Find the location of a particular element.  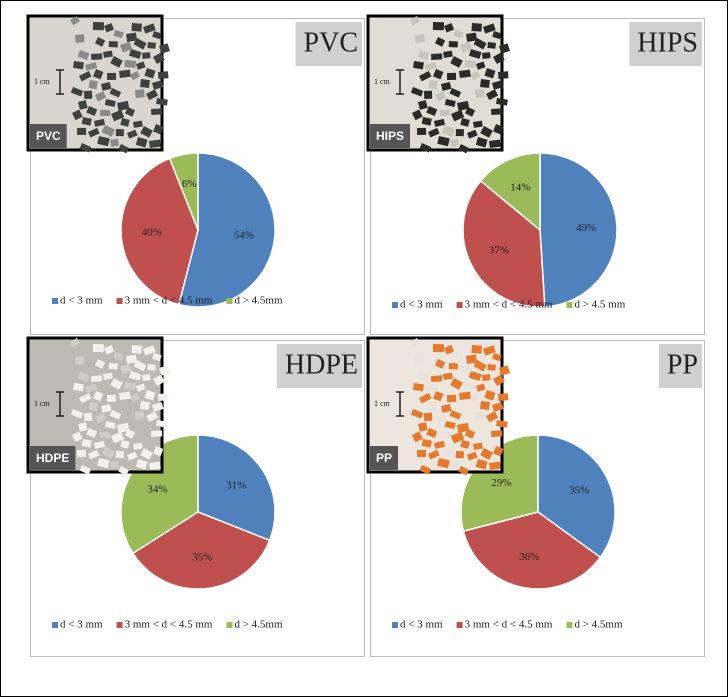

photo-label-box is located at coordinates (53, 458).